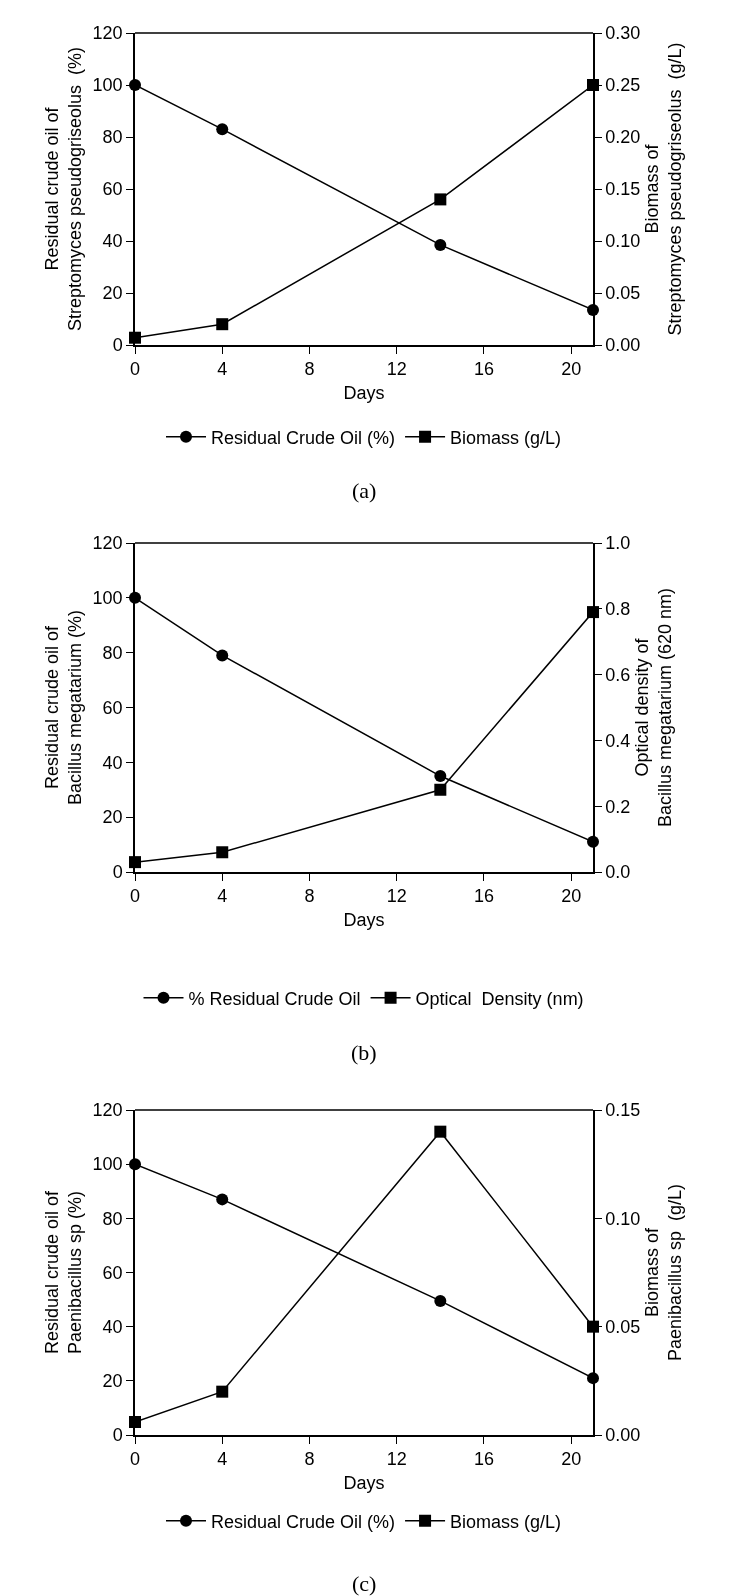 The image size is (735, 1596). Describe the element at coordinates (618, 806) in the screenshot. I see `y2-tick-label: 0.2` at that location.